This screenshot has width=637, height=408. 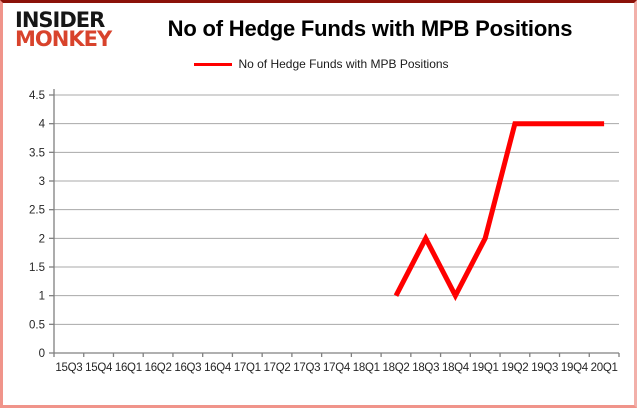 What do you see at coordinates (187, 368) in the screenshot?
I see `x-tick-label: 16Q3` at bounding box center [187, 368].